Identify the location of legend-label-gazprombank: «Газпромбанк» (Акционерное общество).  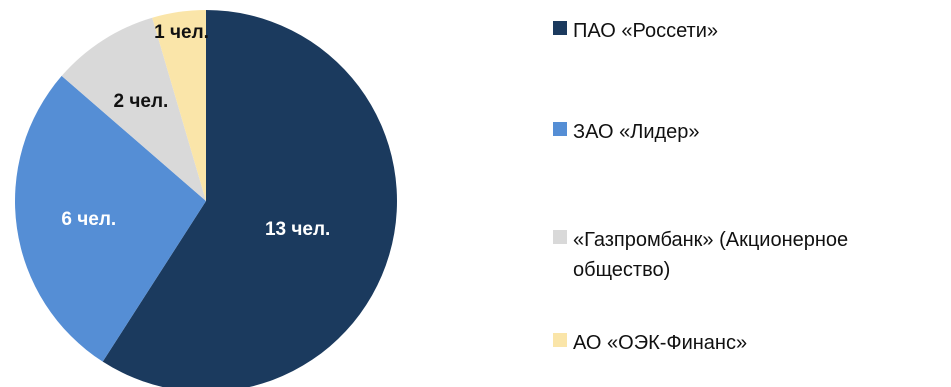
(711, 255).